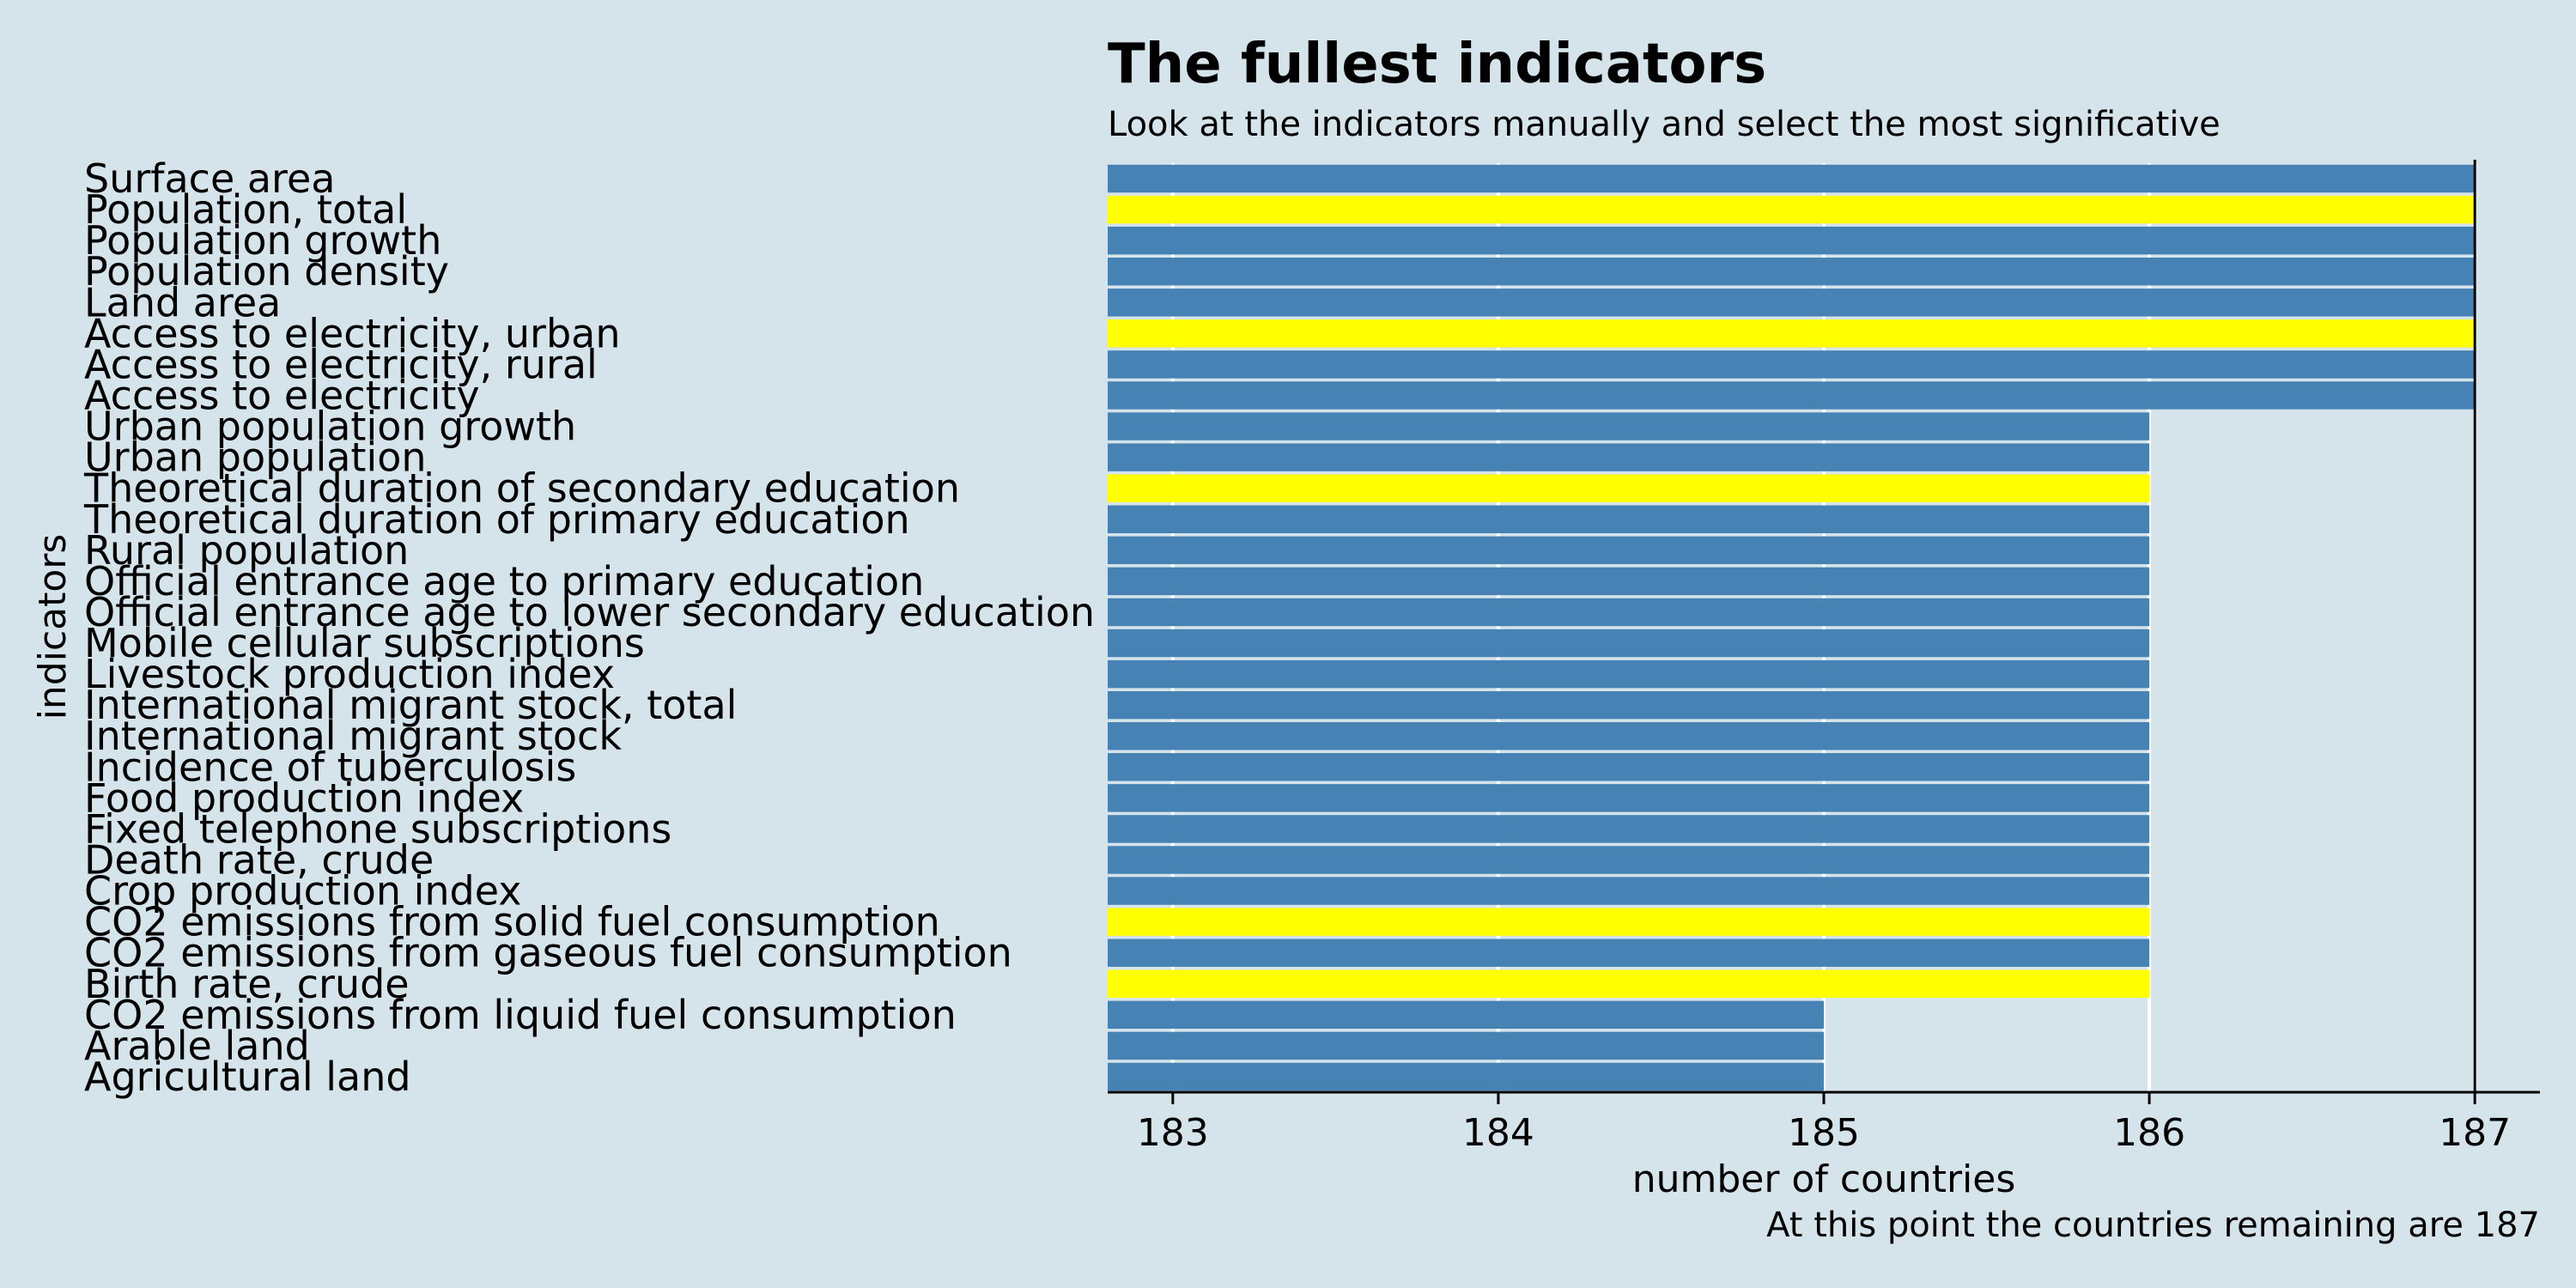 This screenshot has height=1288, width=2576. I want to click on x-tick-label-183: 183, so click(1173, 1133).